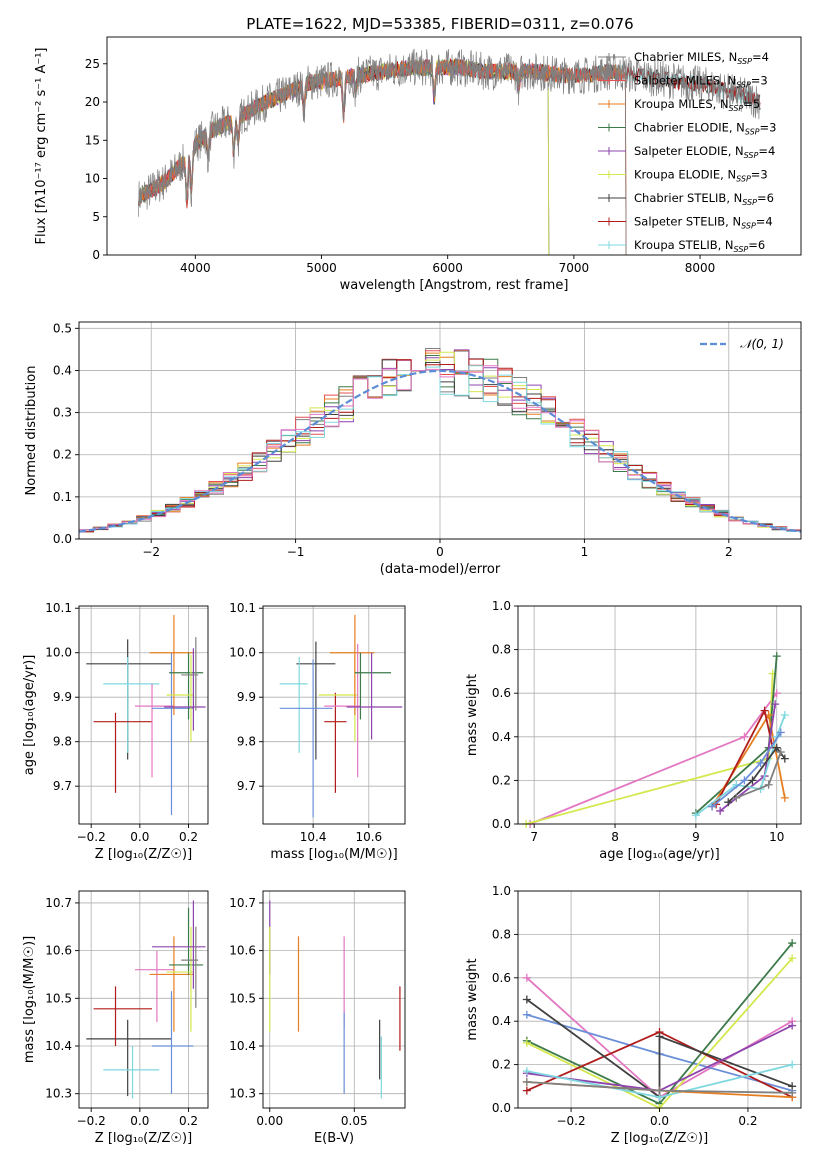 This screenshot has width=819, height=1170. I want to click on mass_vs_Z-points, so click(146, 999).